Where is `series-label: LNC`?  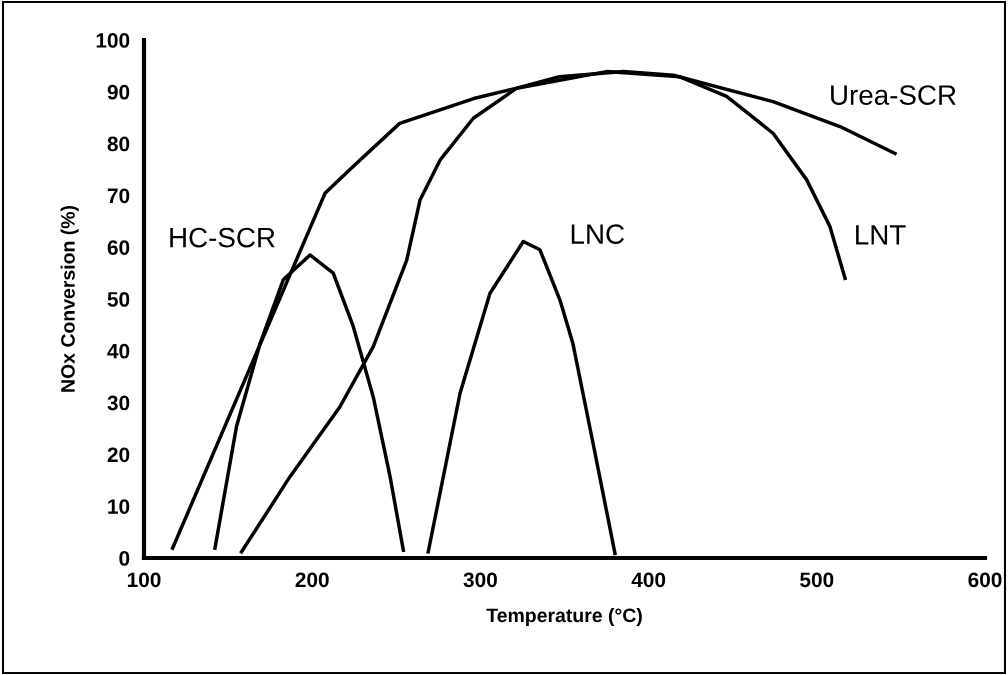 series-label: LNC is located at coordinates (598, 234).